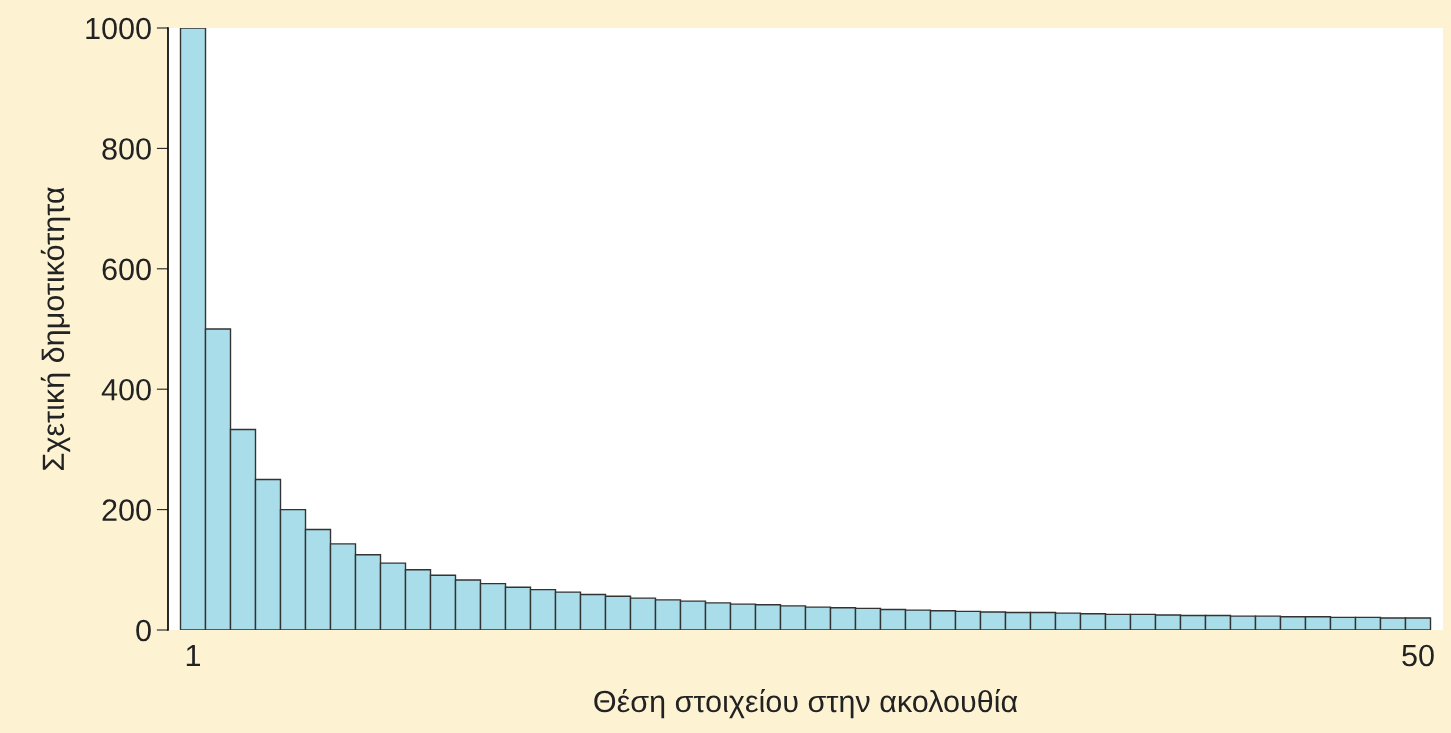 The height and width of the screenshot is (733, 1451). What do you see at coordinates (126, 149) in the screenshot?
I see `y-tick-label: 800` at bounding box center [126, 149].